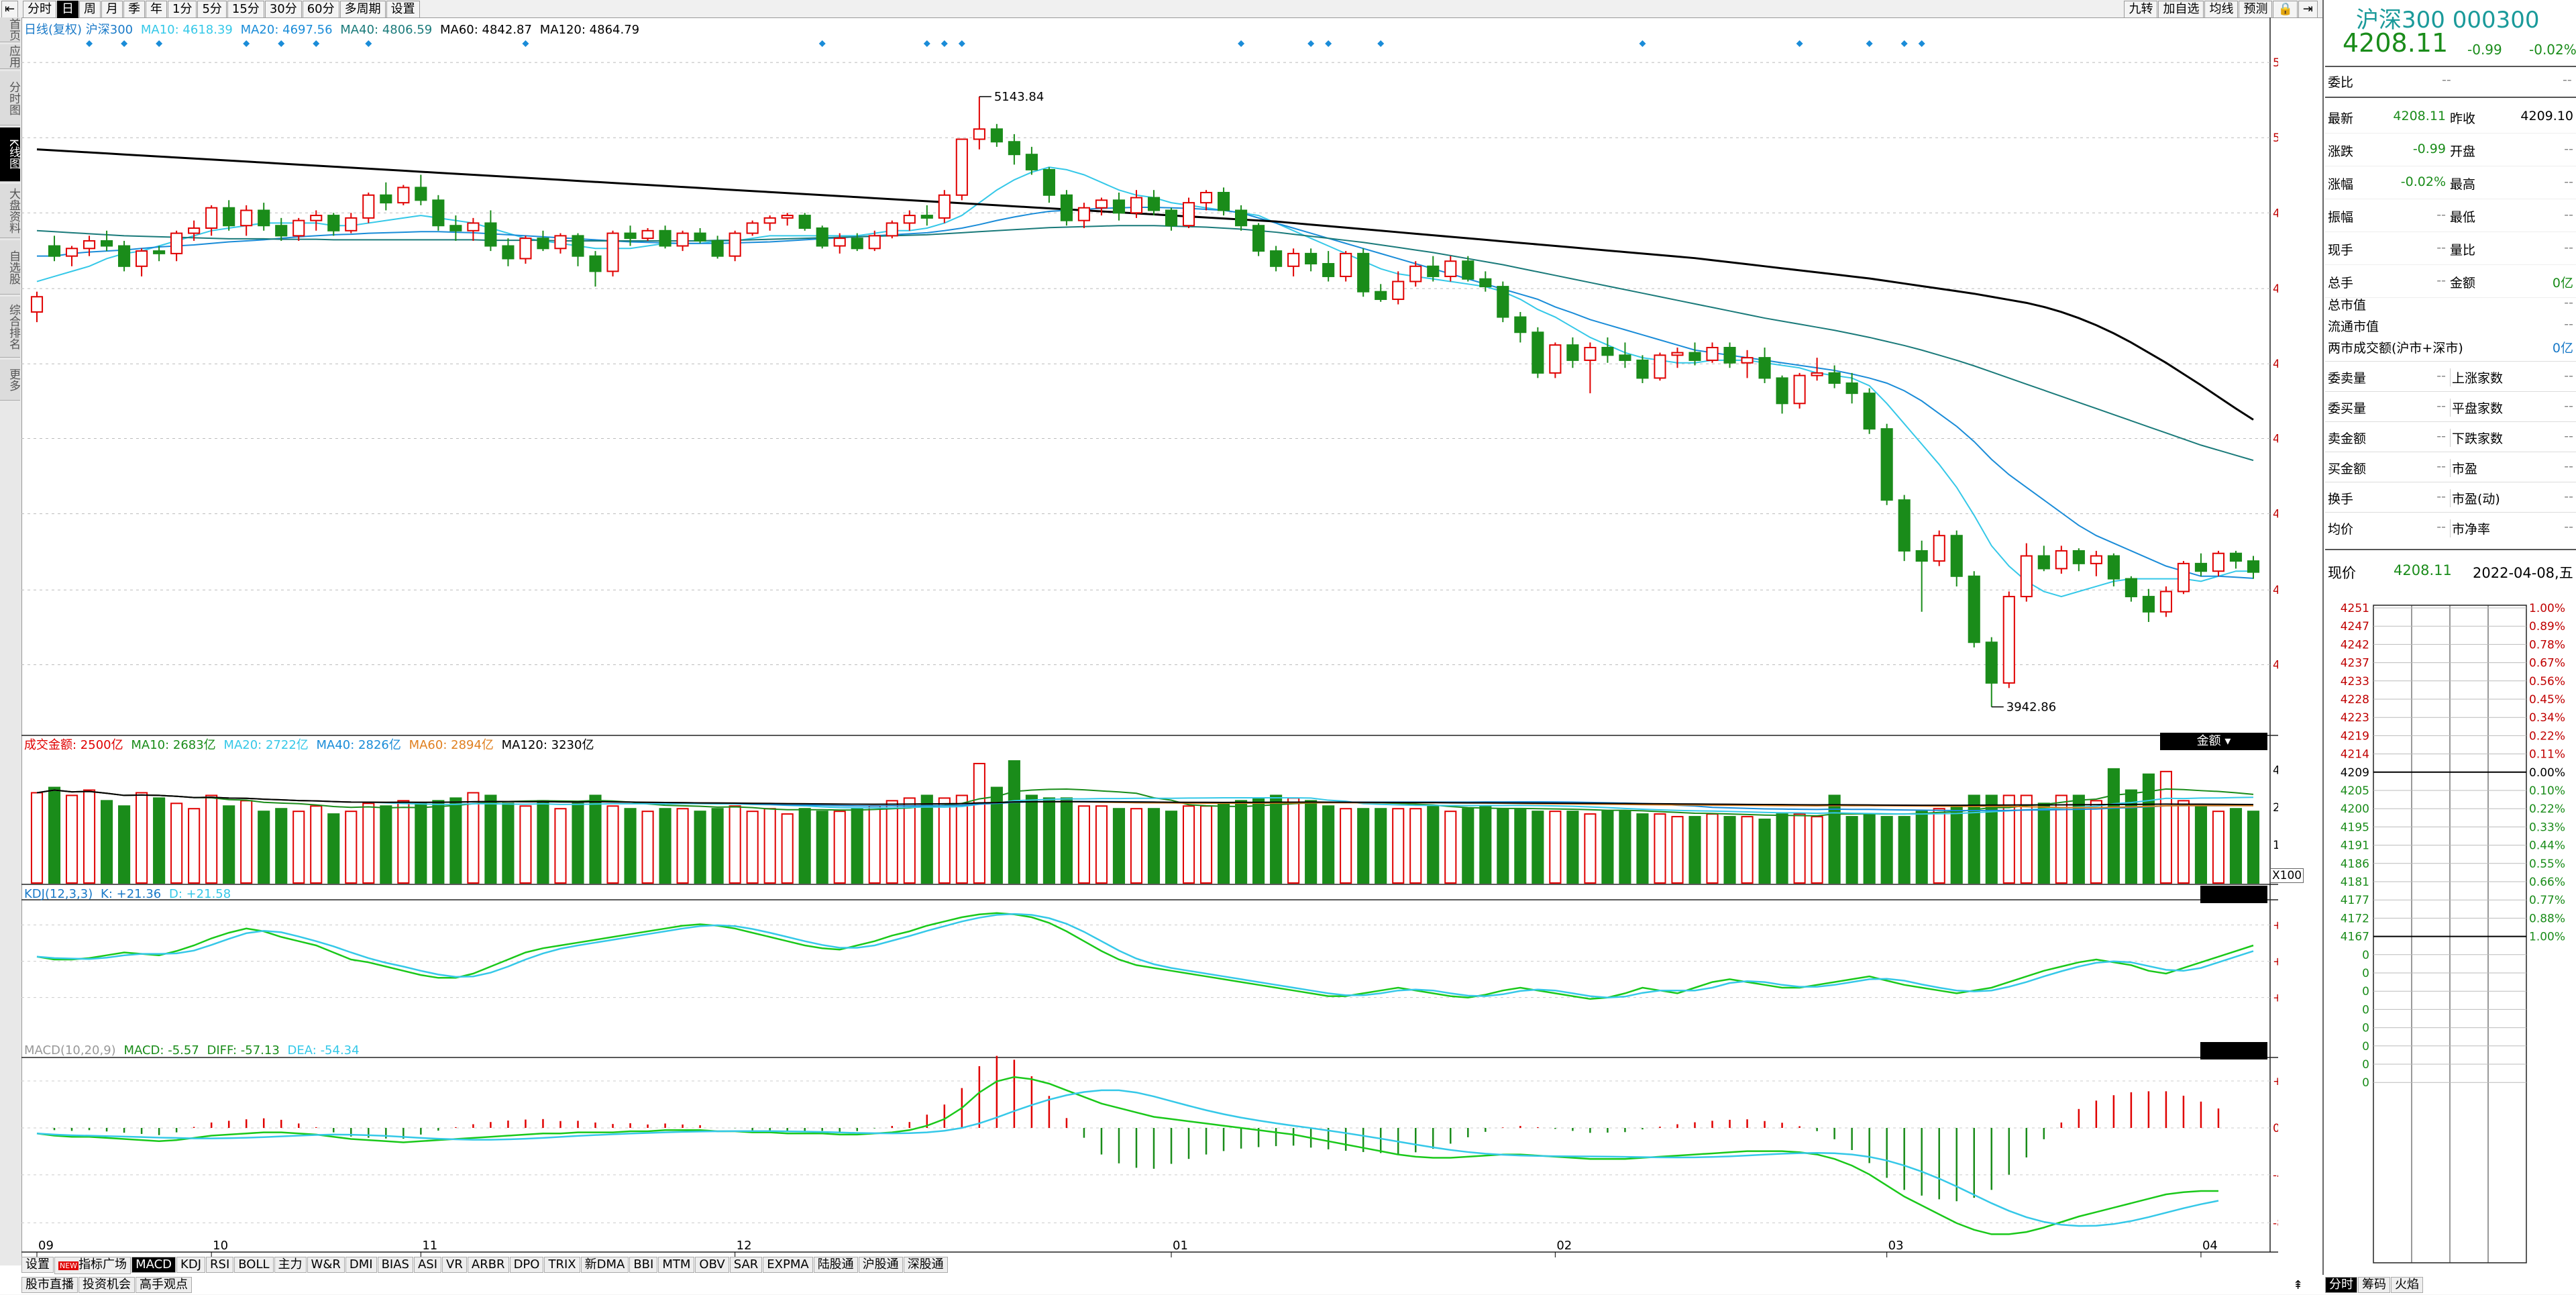 Image resolution: width=2576 pixels, height=1295 pixels. What do you see at coordinates (182, 9) in the screenshot?
I see `period-tab-6: 1分` at bounding box center [182, 9].